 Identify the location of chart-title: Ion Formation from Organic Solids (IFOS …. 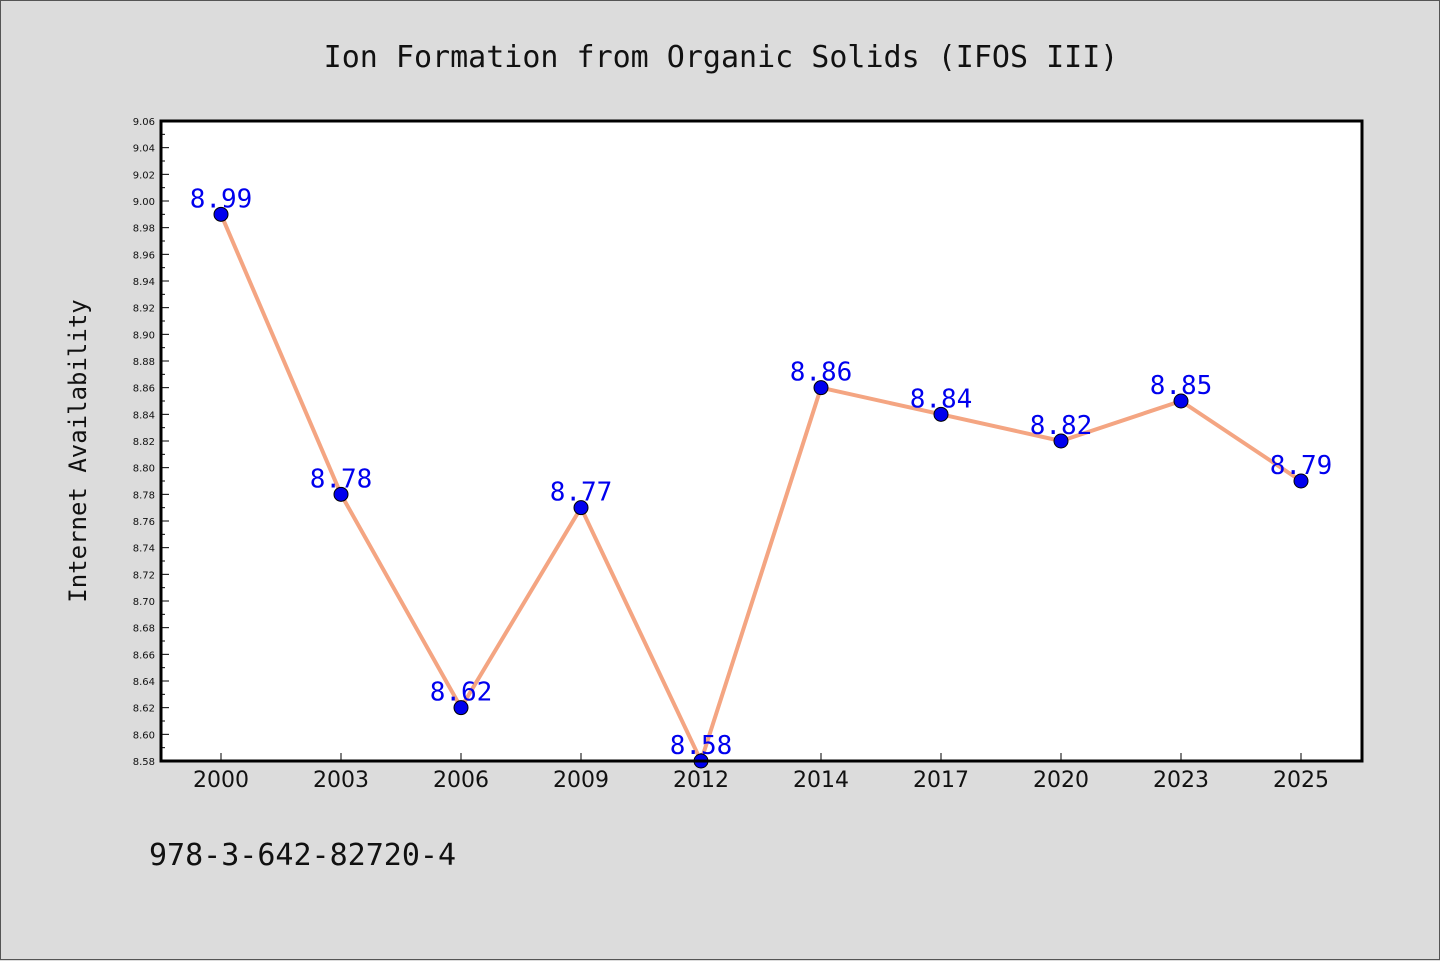
(721, 57).